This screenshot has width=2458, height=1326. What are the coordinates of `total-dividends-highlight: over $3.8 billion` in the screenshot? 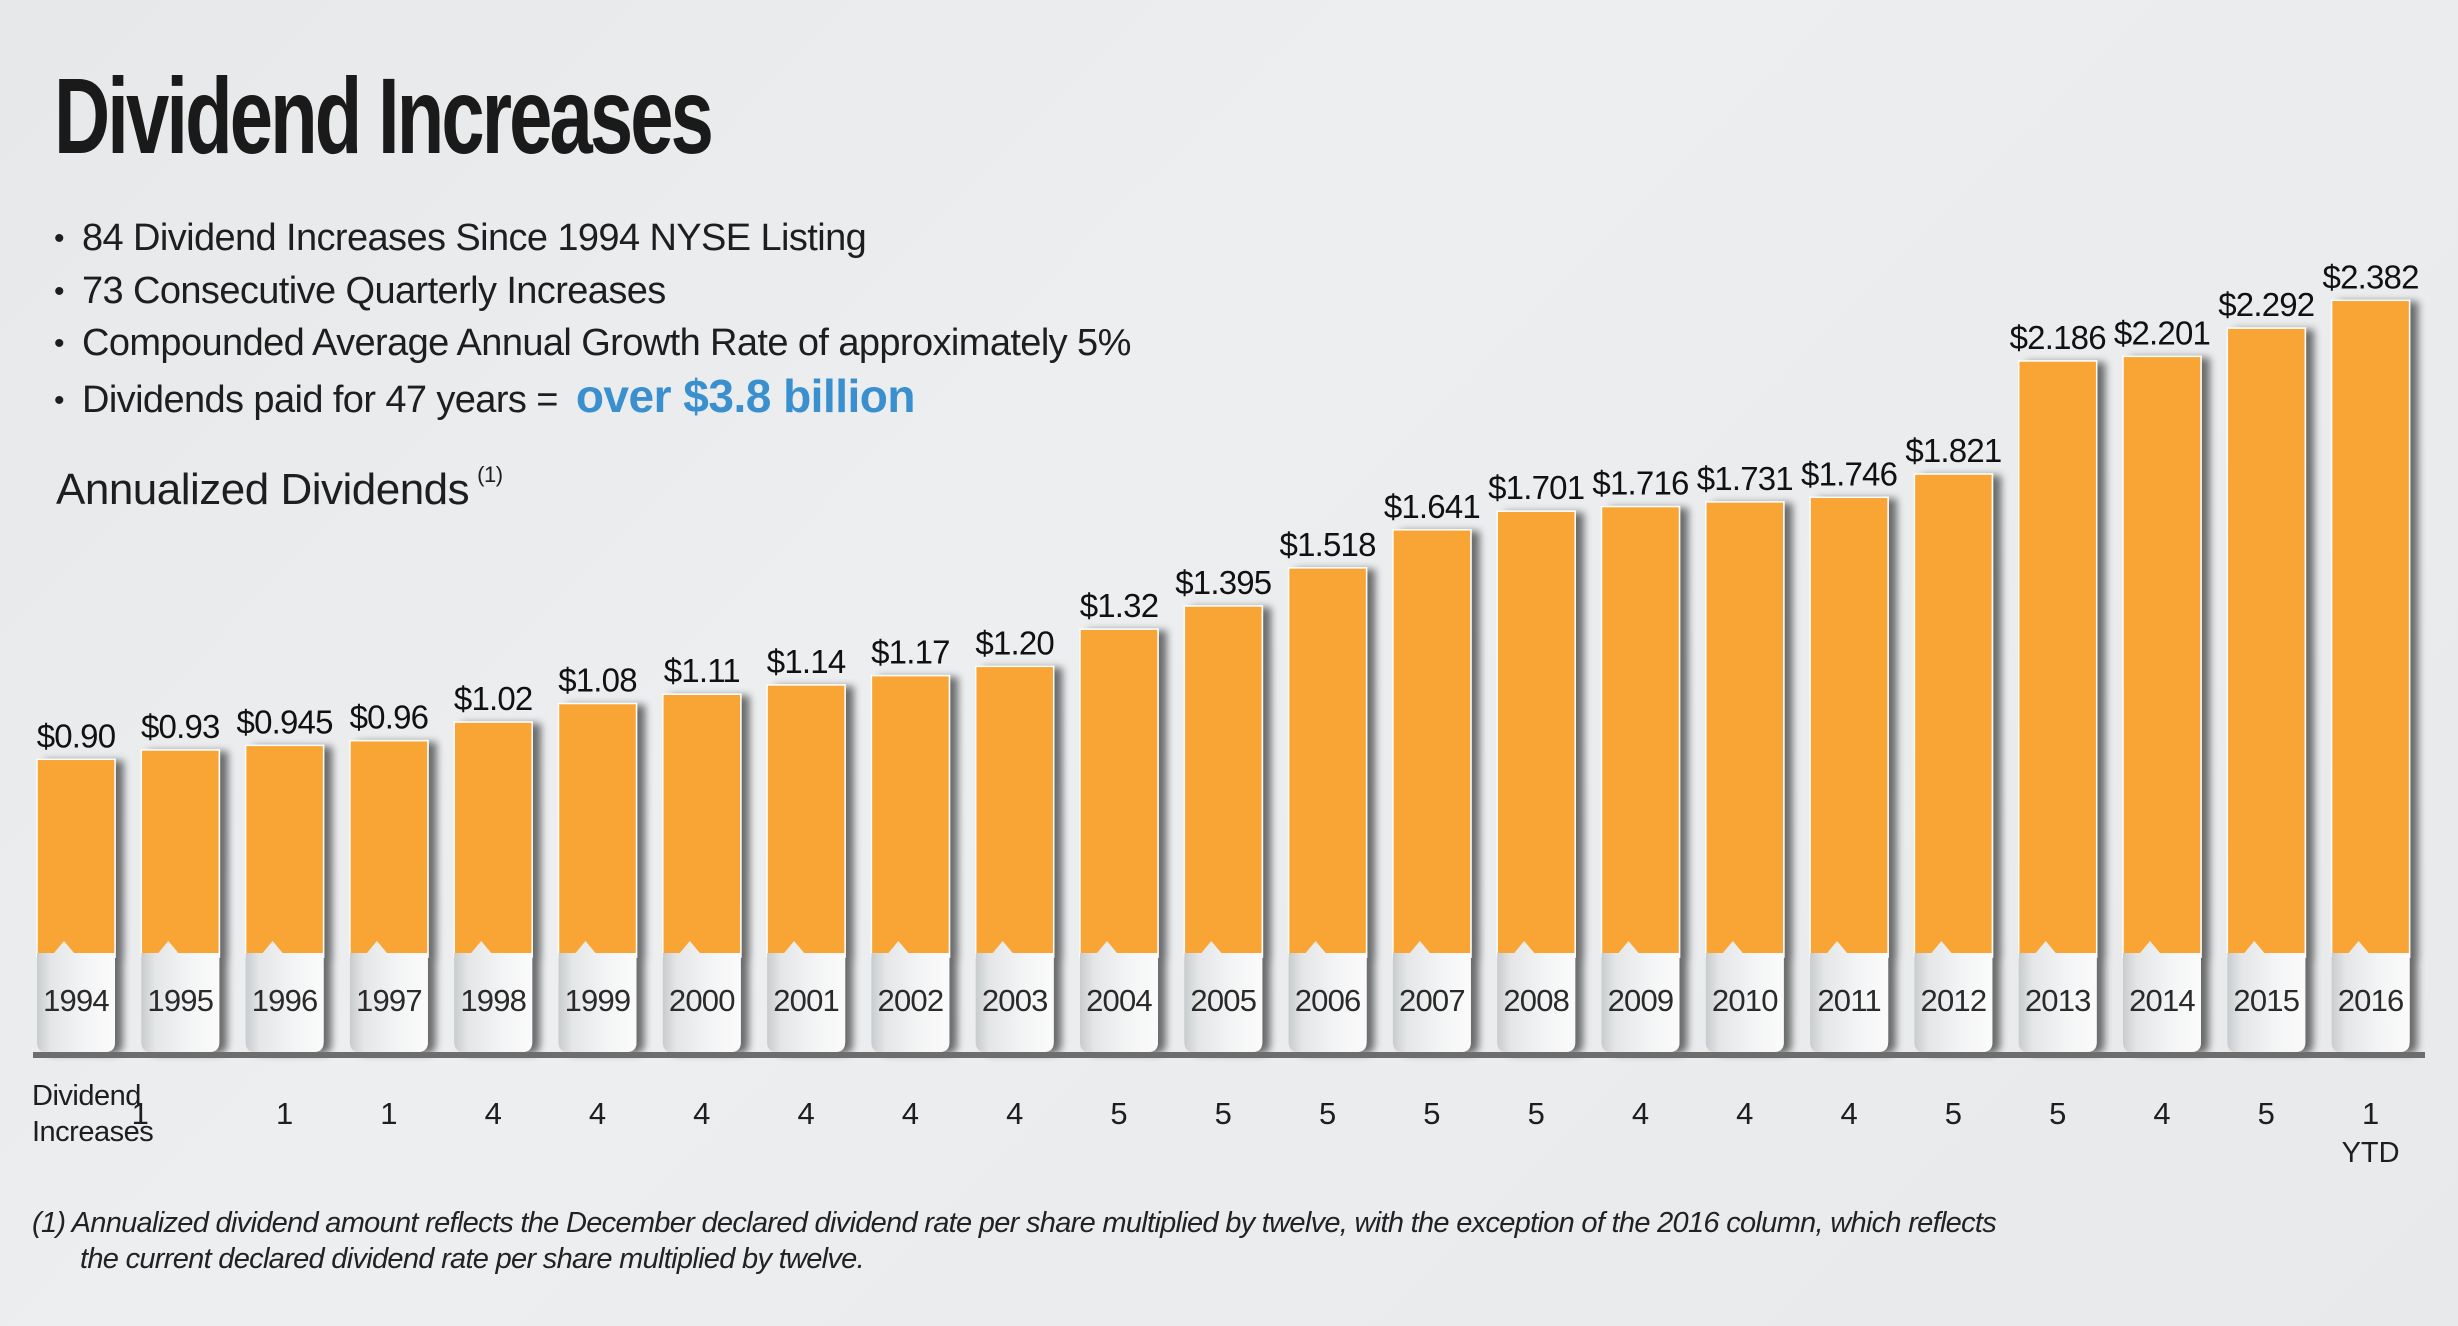 It's located at (745, 395).